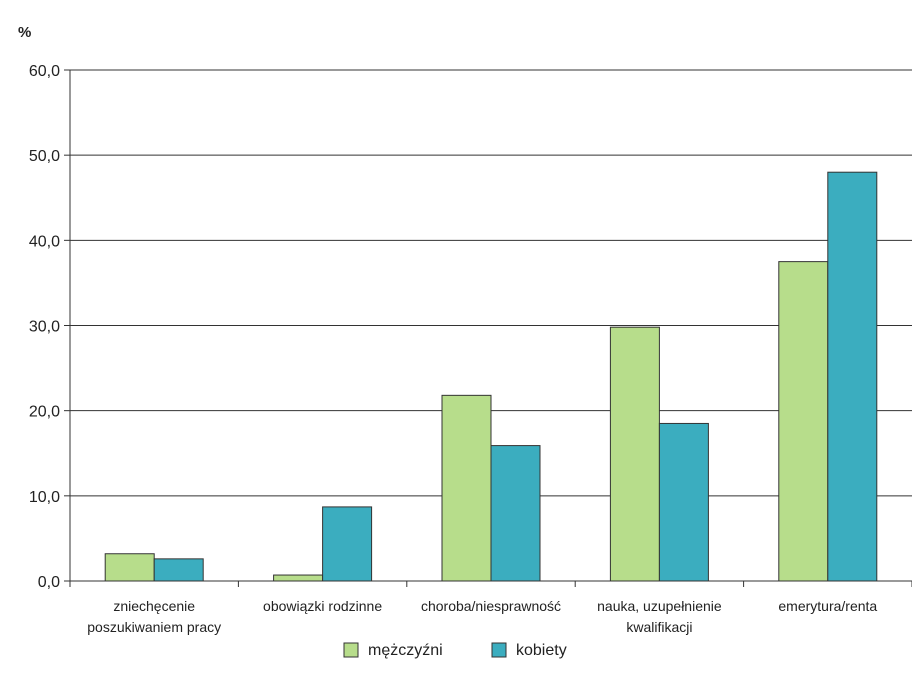 The width and height of the screenshot is (912, 691). What do you see at coordinates (322, 606) in the screenshot?
I see `x-category-label: obowiązki rodzinne` at bounding box center [322, 606].